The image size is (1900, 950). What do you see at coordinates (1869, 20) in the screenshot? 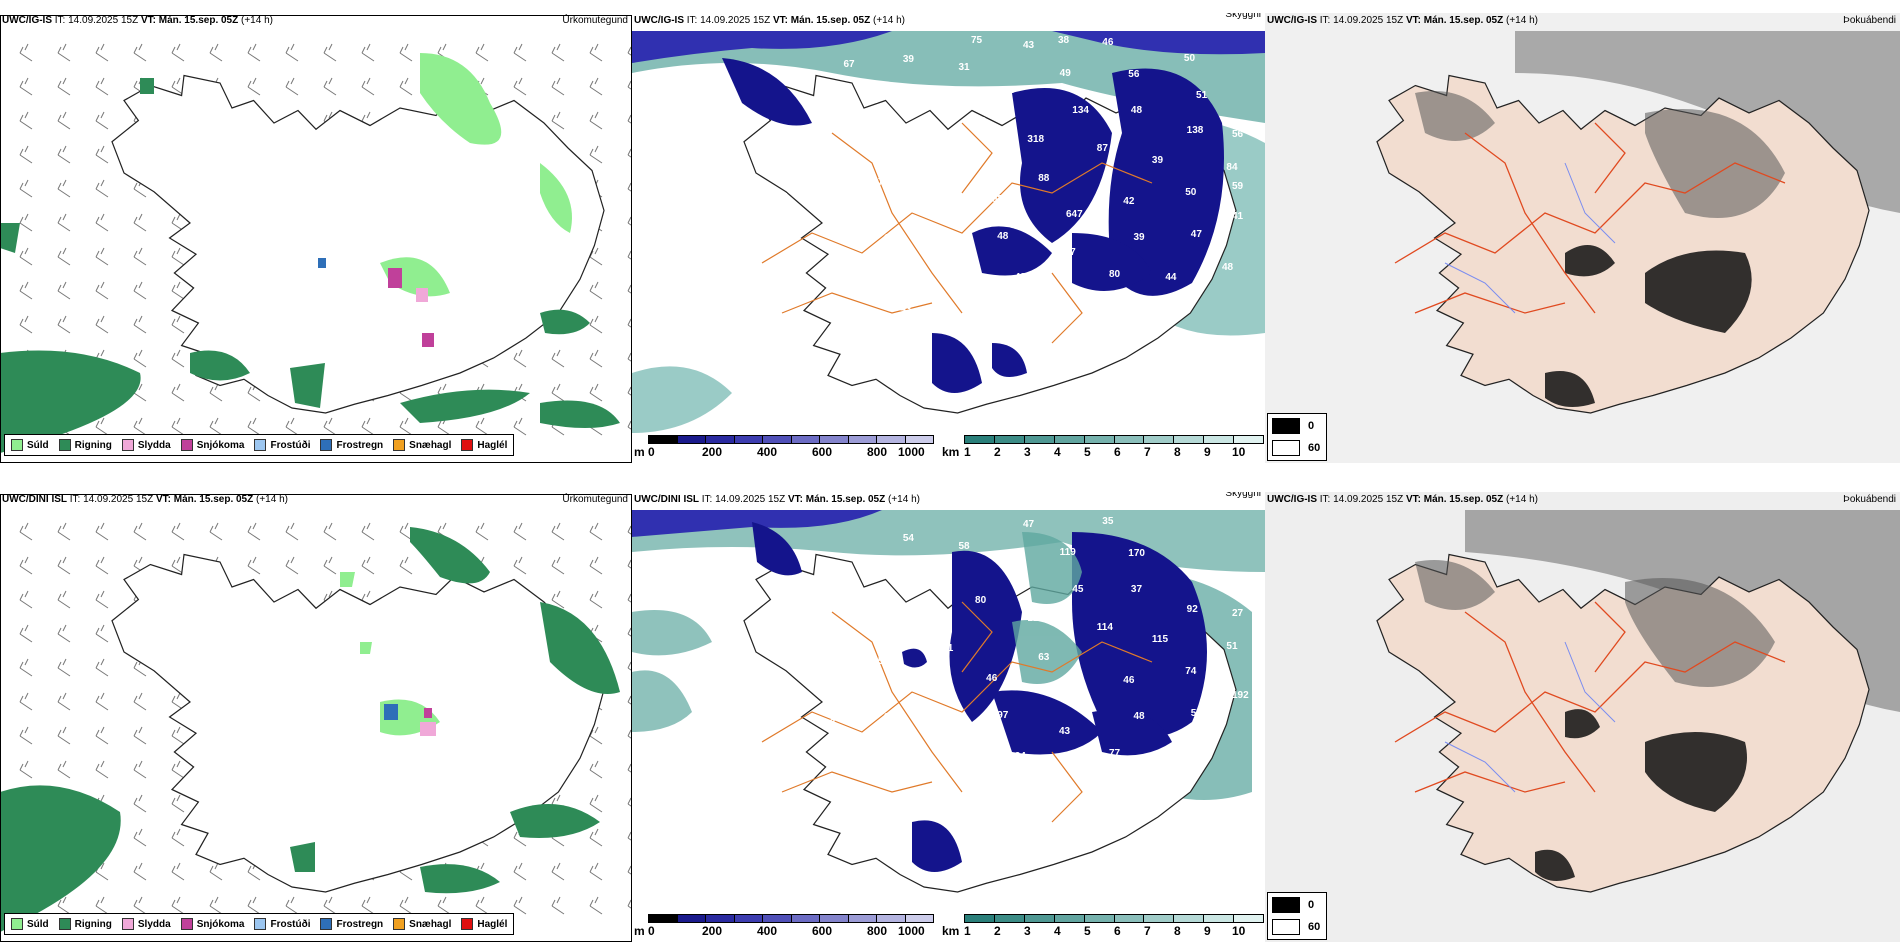
I see `panel-title: Þokuábendi` at bounding box center [1869, 20].